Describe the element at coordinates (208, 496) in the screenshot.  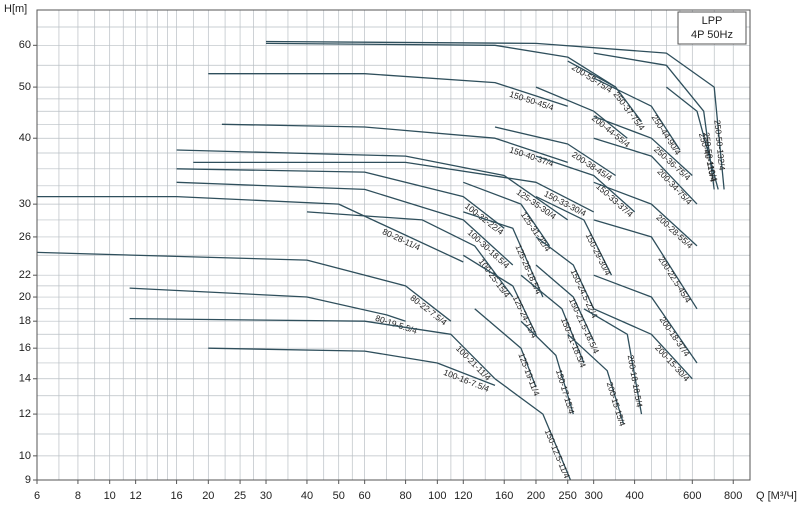
I see `x-tick-label: 20` at that location.